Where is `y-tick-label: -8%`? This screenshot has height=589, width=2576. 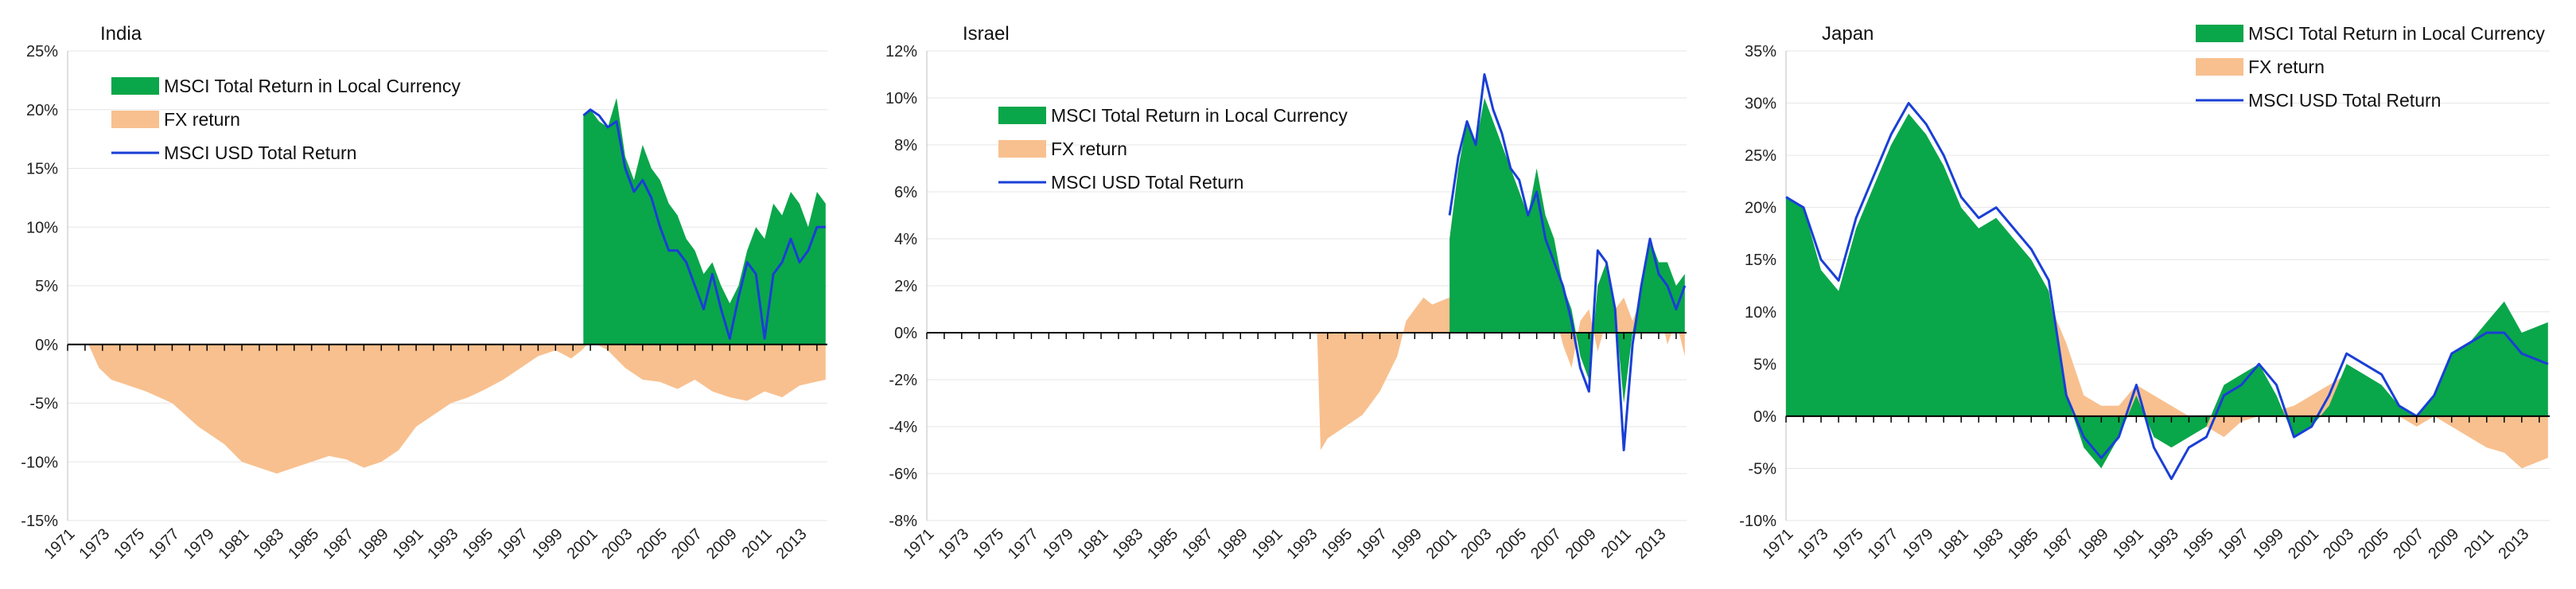 y-tick-label: -8% is located at coordinates (903, 521).